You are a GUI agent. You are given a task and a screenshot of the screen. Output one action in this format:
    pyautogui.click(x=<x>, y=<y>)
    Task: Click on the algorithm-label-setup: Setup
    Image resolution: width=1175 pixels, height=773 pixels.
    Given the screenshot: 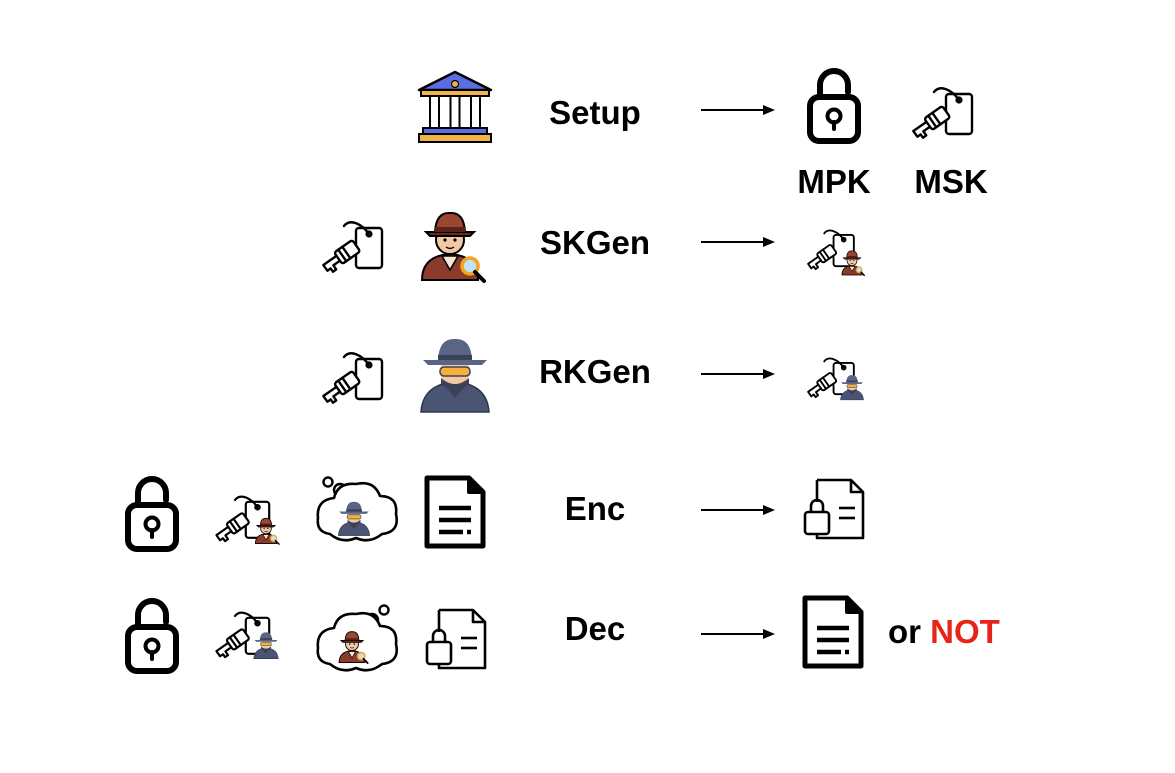 What is the action you would take?
    pyautogui.click(x=595, y=112)
    